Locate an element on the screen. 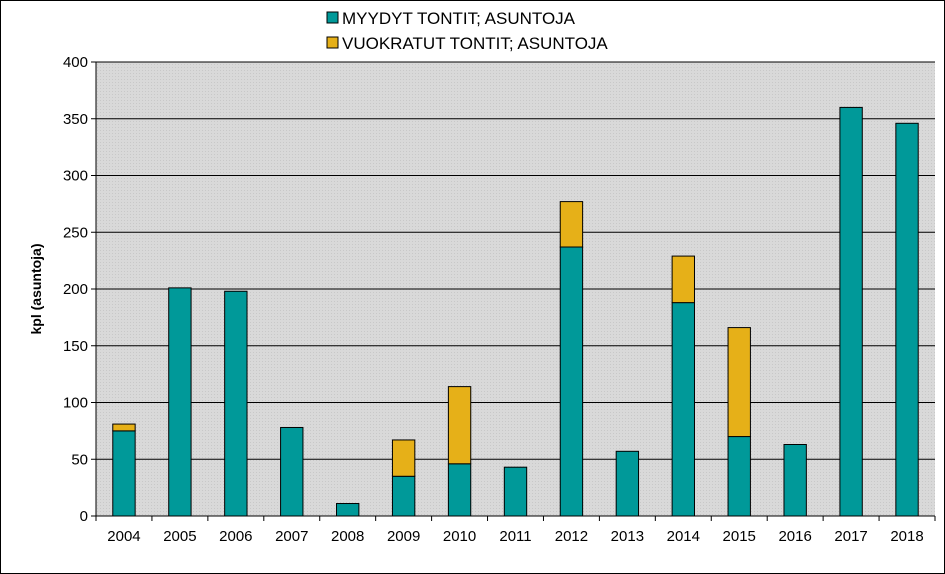  x-tick-label: 2004 is located at coordinates (123, 536).